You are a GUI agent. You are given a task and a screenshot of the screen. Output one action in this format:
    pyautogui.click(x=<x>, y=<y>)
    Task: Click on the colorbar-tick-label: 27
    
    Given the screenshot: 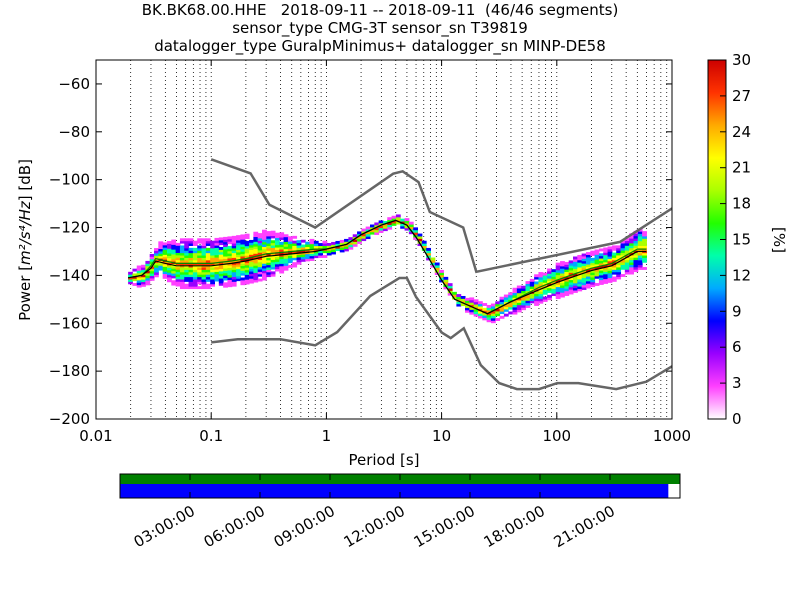 What is the action you would take?
    pyautogui.click(x=741, y=96)
    